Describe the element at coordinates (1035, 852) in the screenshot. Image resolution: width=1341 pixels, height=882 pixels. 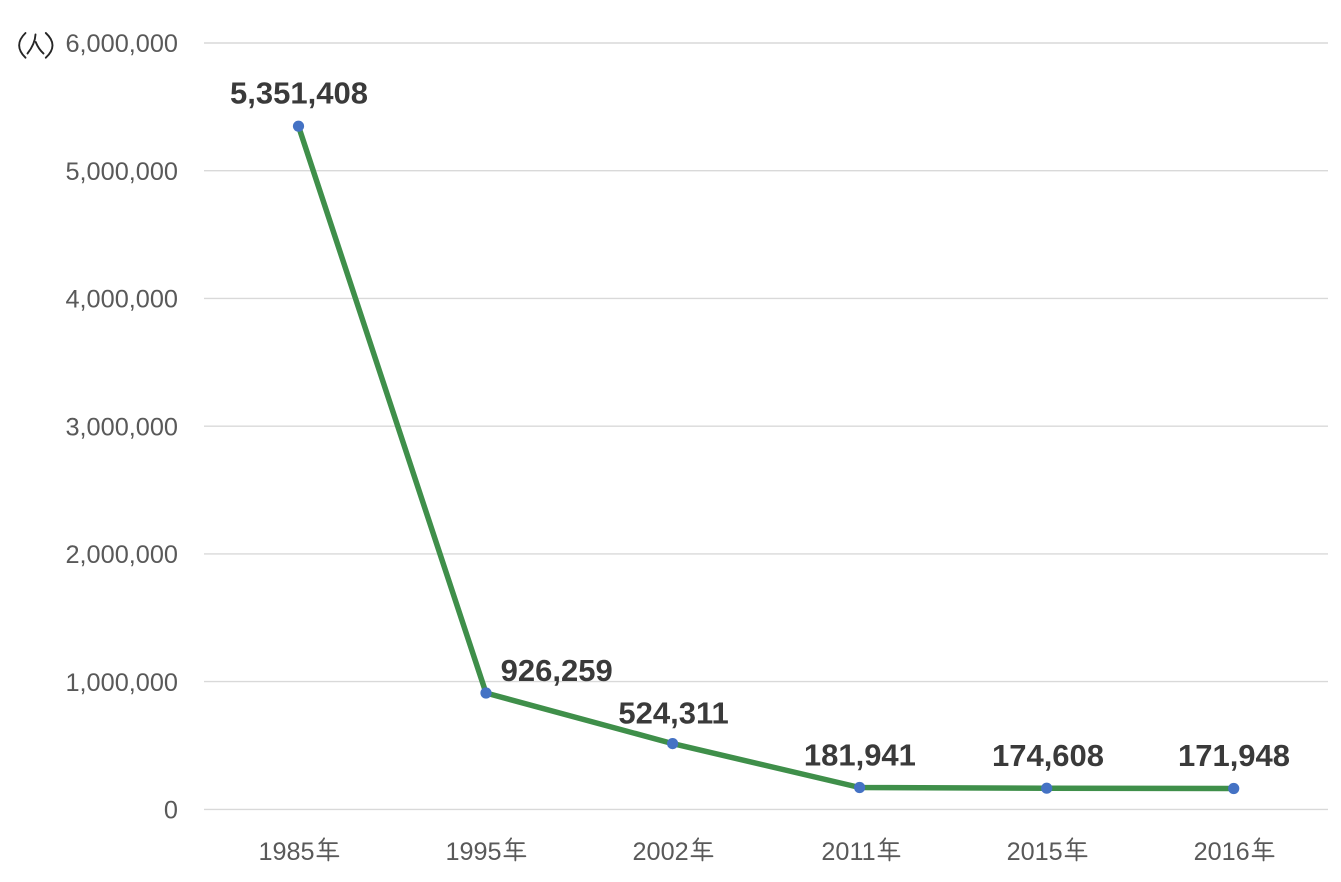
I see `svg-text: 2015` at that location.